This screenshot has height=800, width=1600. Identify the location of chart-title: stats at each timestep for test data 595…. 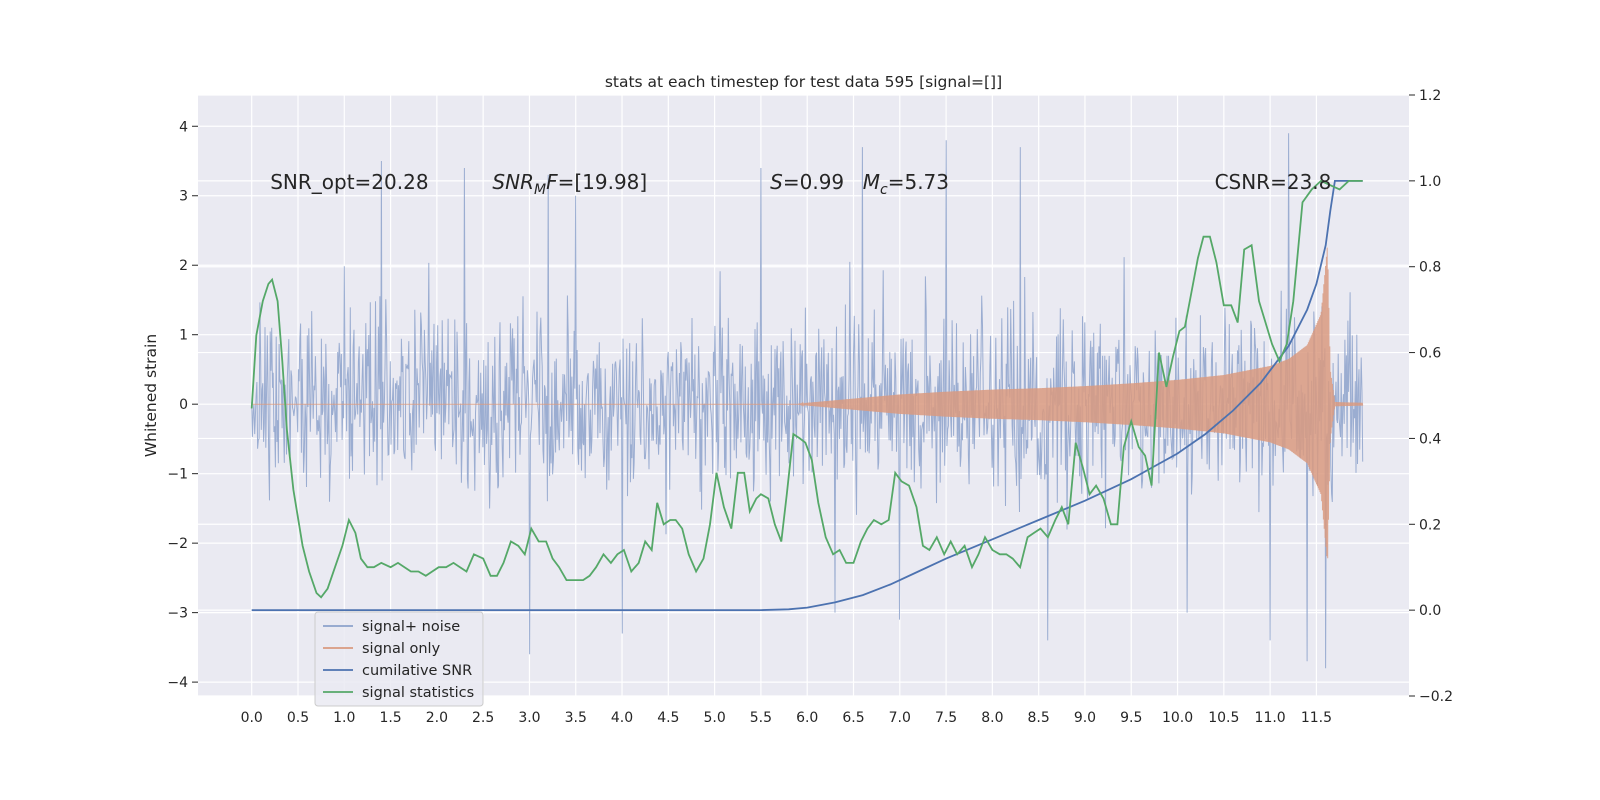
(803, 82).